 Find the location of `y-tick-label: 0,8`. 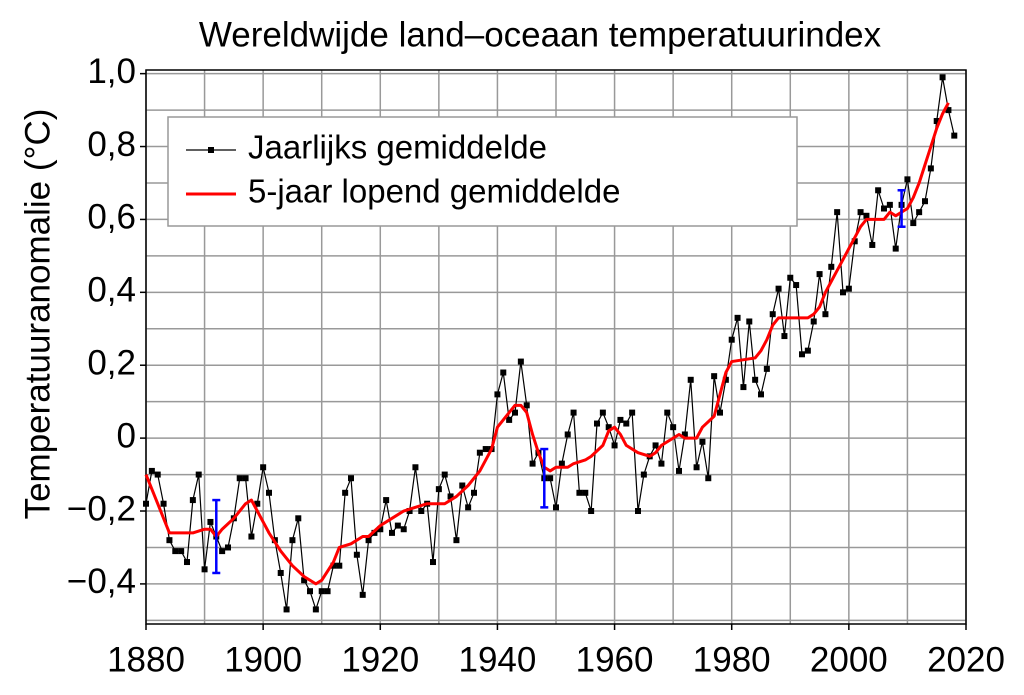

y-tick-label: 0,8 is located at coordinates (111, 144).